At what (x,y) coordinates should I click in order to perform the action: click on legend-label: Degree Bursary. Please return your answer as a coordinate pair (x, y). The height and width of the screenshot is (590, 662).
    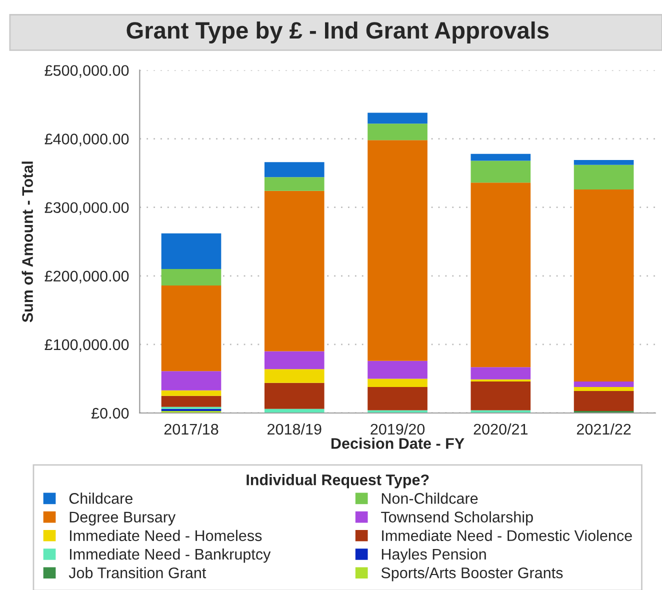
    Looking at the image, I should click on (123, 519).